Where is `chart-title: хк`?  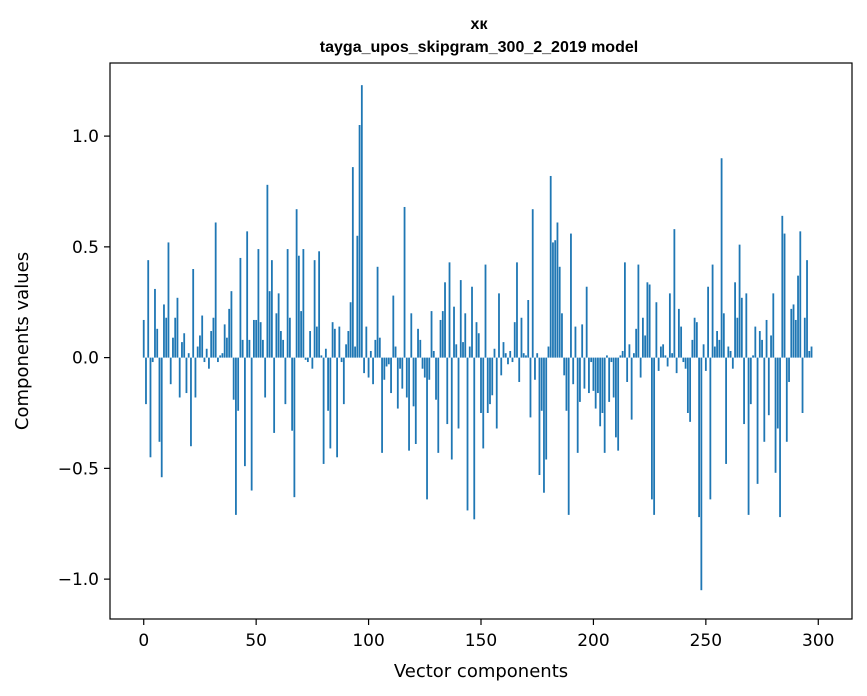
chart-title: хк is located at coordinates (480, 24).